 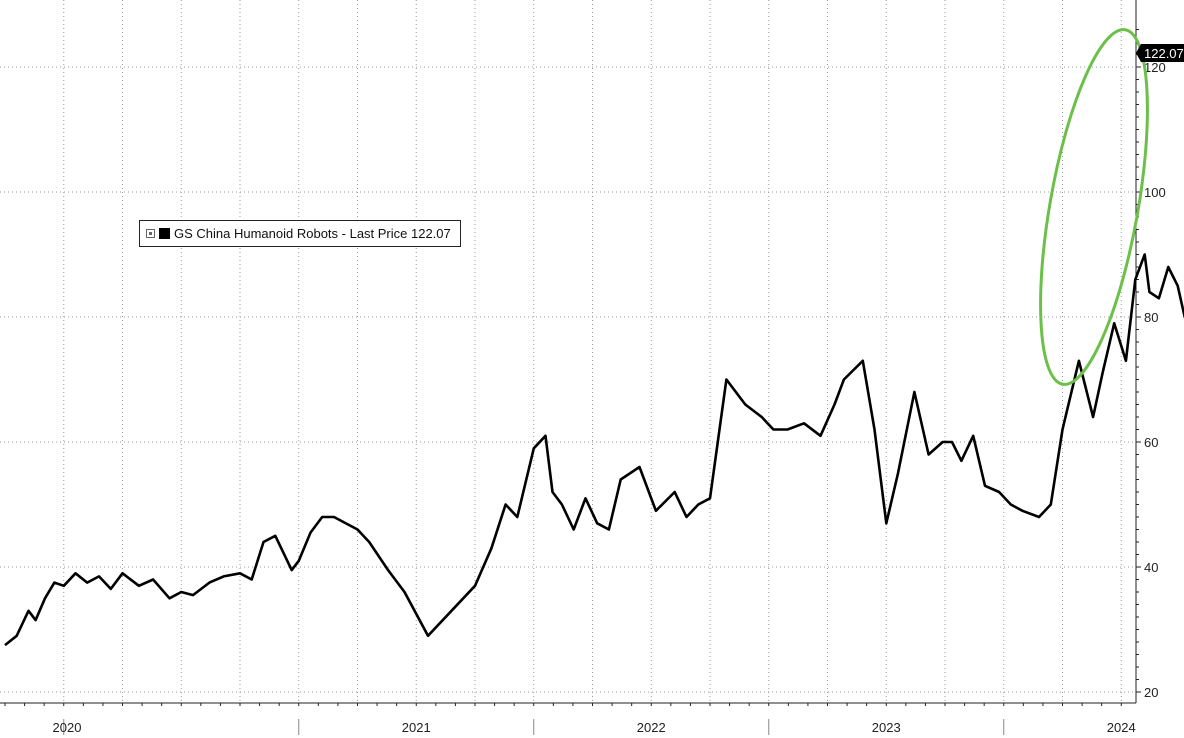 I want to click on x-axis: 202020212022202320242025, so click(x=568, y=718).